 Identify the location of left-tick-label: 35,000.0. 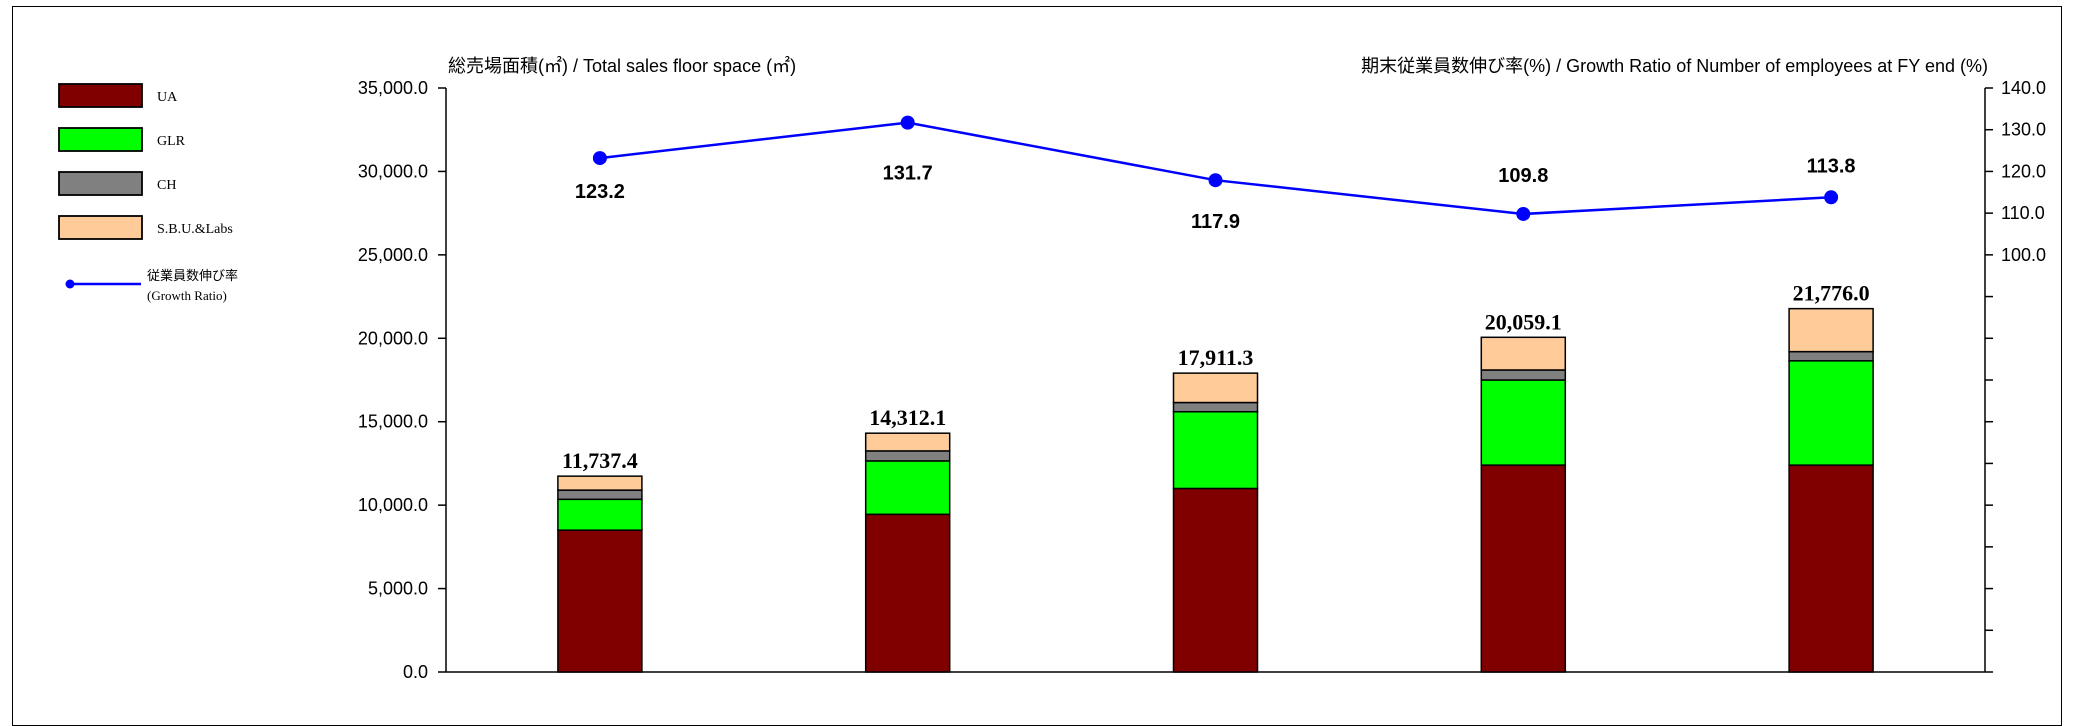
(393, 88).